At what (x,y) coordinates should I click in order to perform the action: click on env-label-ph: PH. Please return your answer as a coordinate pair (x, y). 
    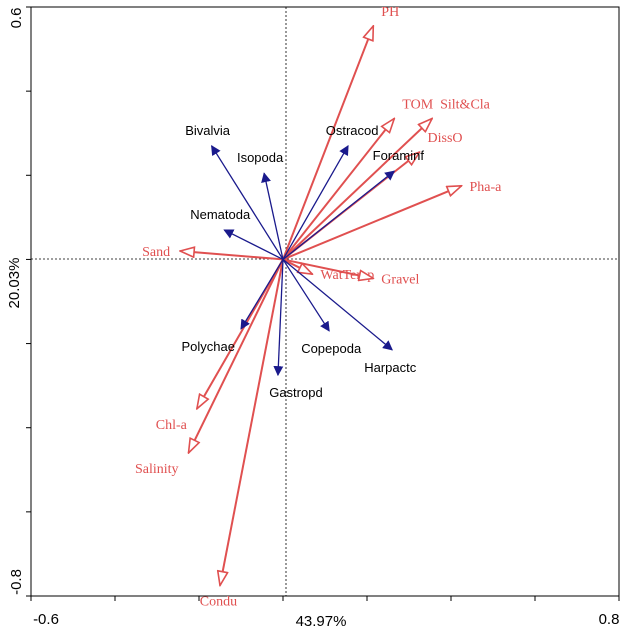
    Looking at the image, I should click on (390, 12).